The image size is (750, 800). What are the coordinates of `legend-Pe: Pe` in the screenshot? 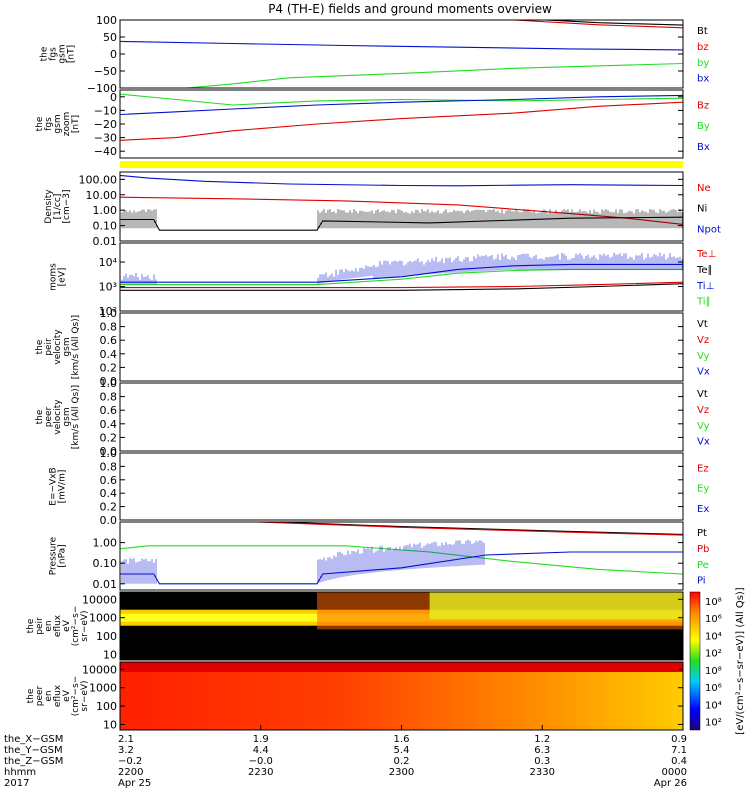 It's located at (703, 565).